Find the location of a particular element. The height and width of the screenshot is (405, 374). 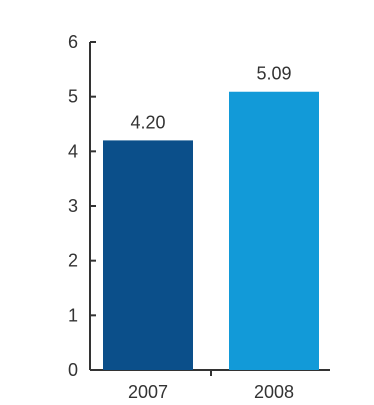

bar-2007 is located at coordinates (148, 255).